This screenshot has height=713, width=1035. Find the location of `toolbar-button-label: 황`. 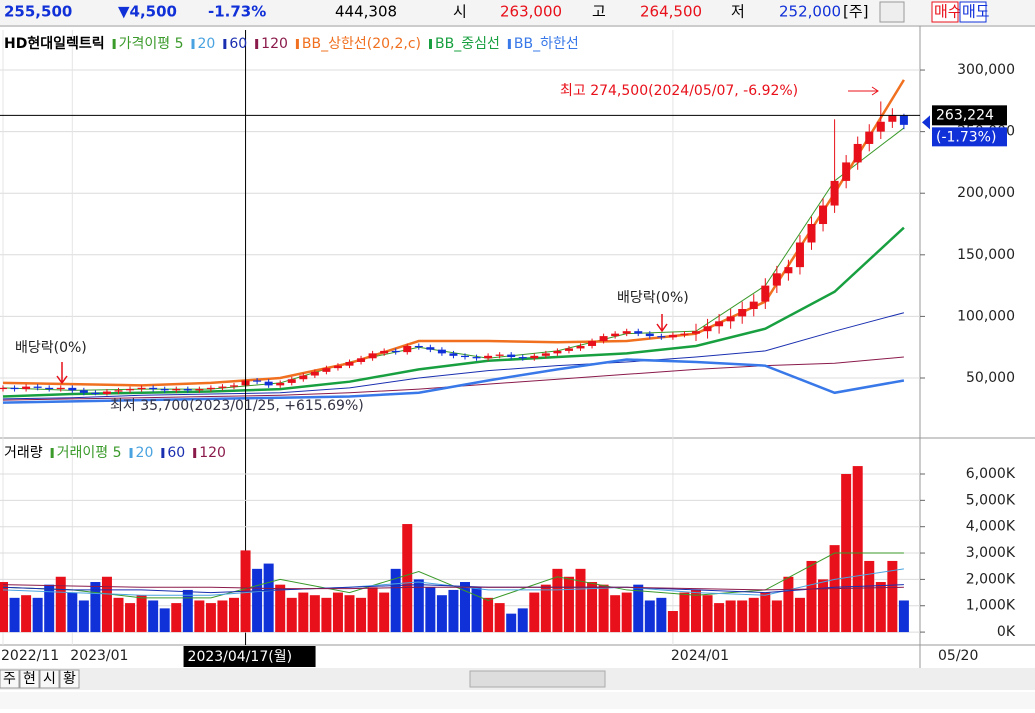

toolbar-button-label: 황 is located at coordinates (69, 679).